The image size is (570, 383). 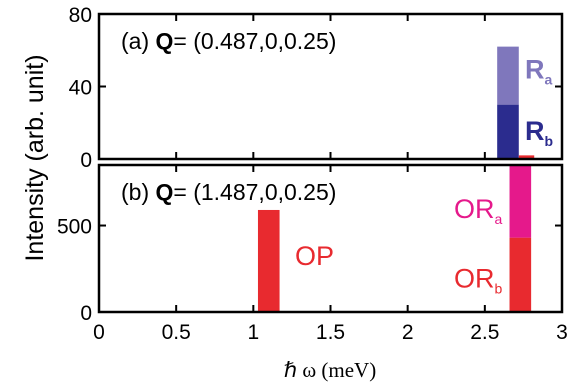 I want to click on label-rb: Rb, so click(x=539, y=132).